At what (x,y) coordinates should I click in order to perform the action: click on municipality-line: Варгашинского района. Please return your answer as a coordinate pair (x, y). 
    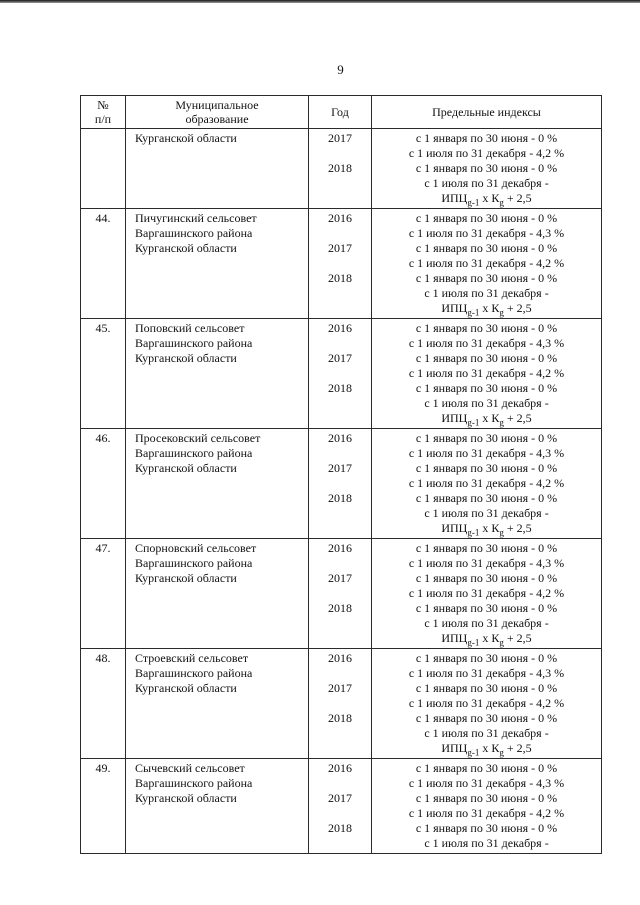
    Looking at the image, I should click on (194, 783).